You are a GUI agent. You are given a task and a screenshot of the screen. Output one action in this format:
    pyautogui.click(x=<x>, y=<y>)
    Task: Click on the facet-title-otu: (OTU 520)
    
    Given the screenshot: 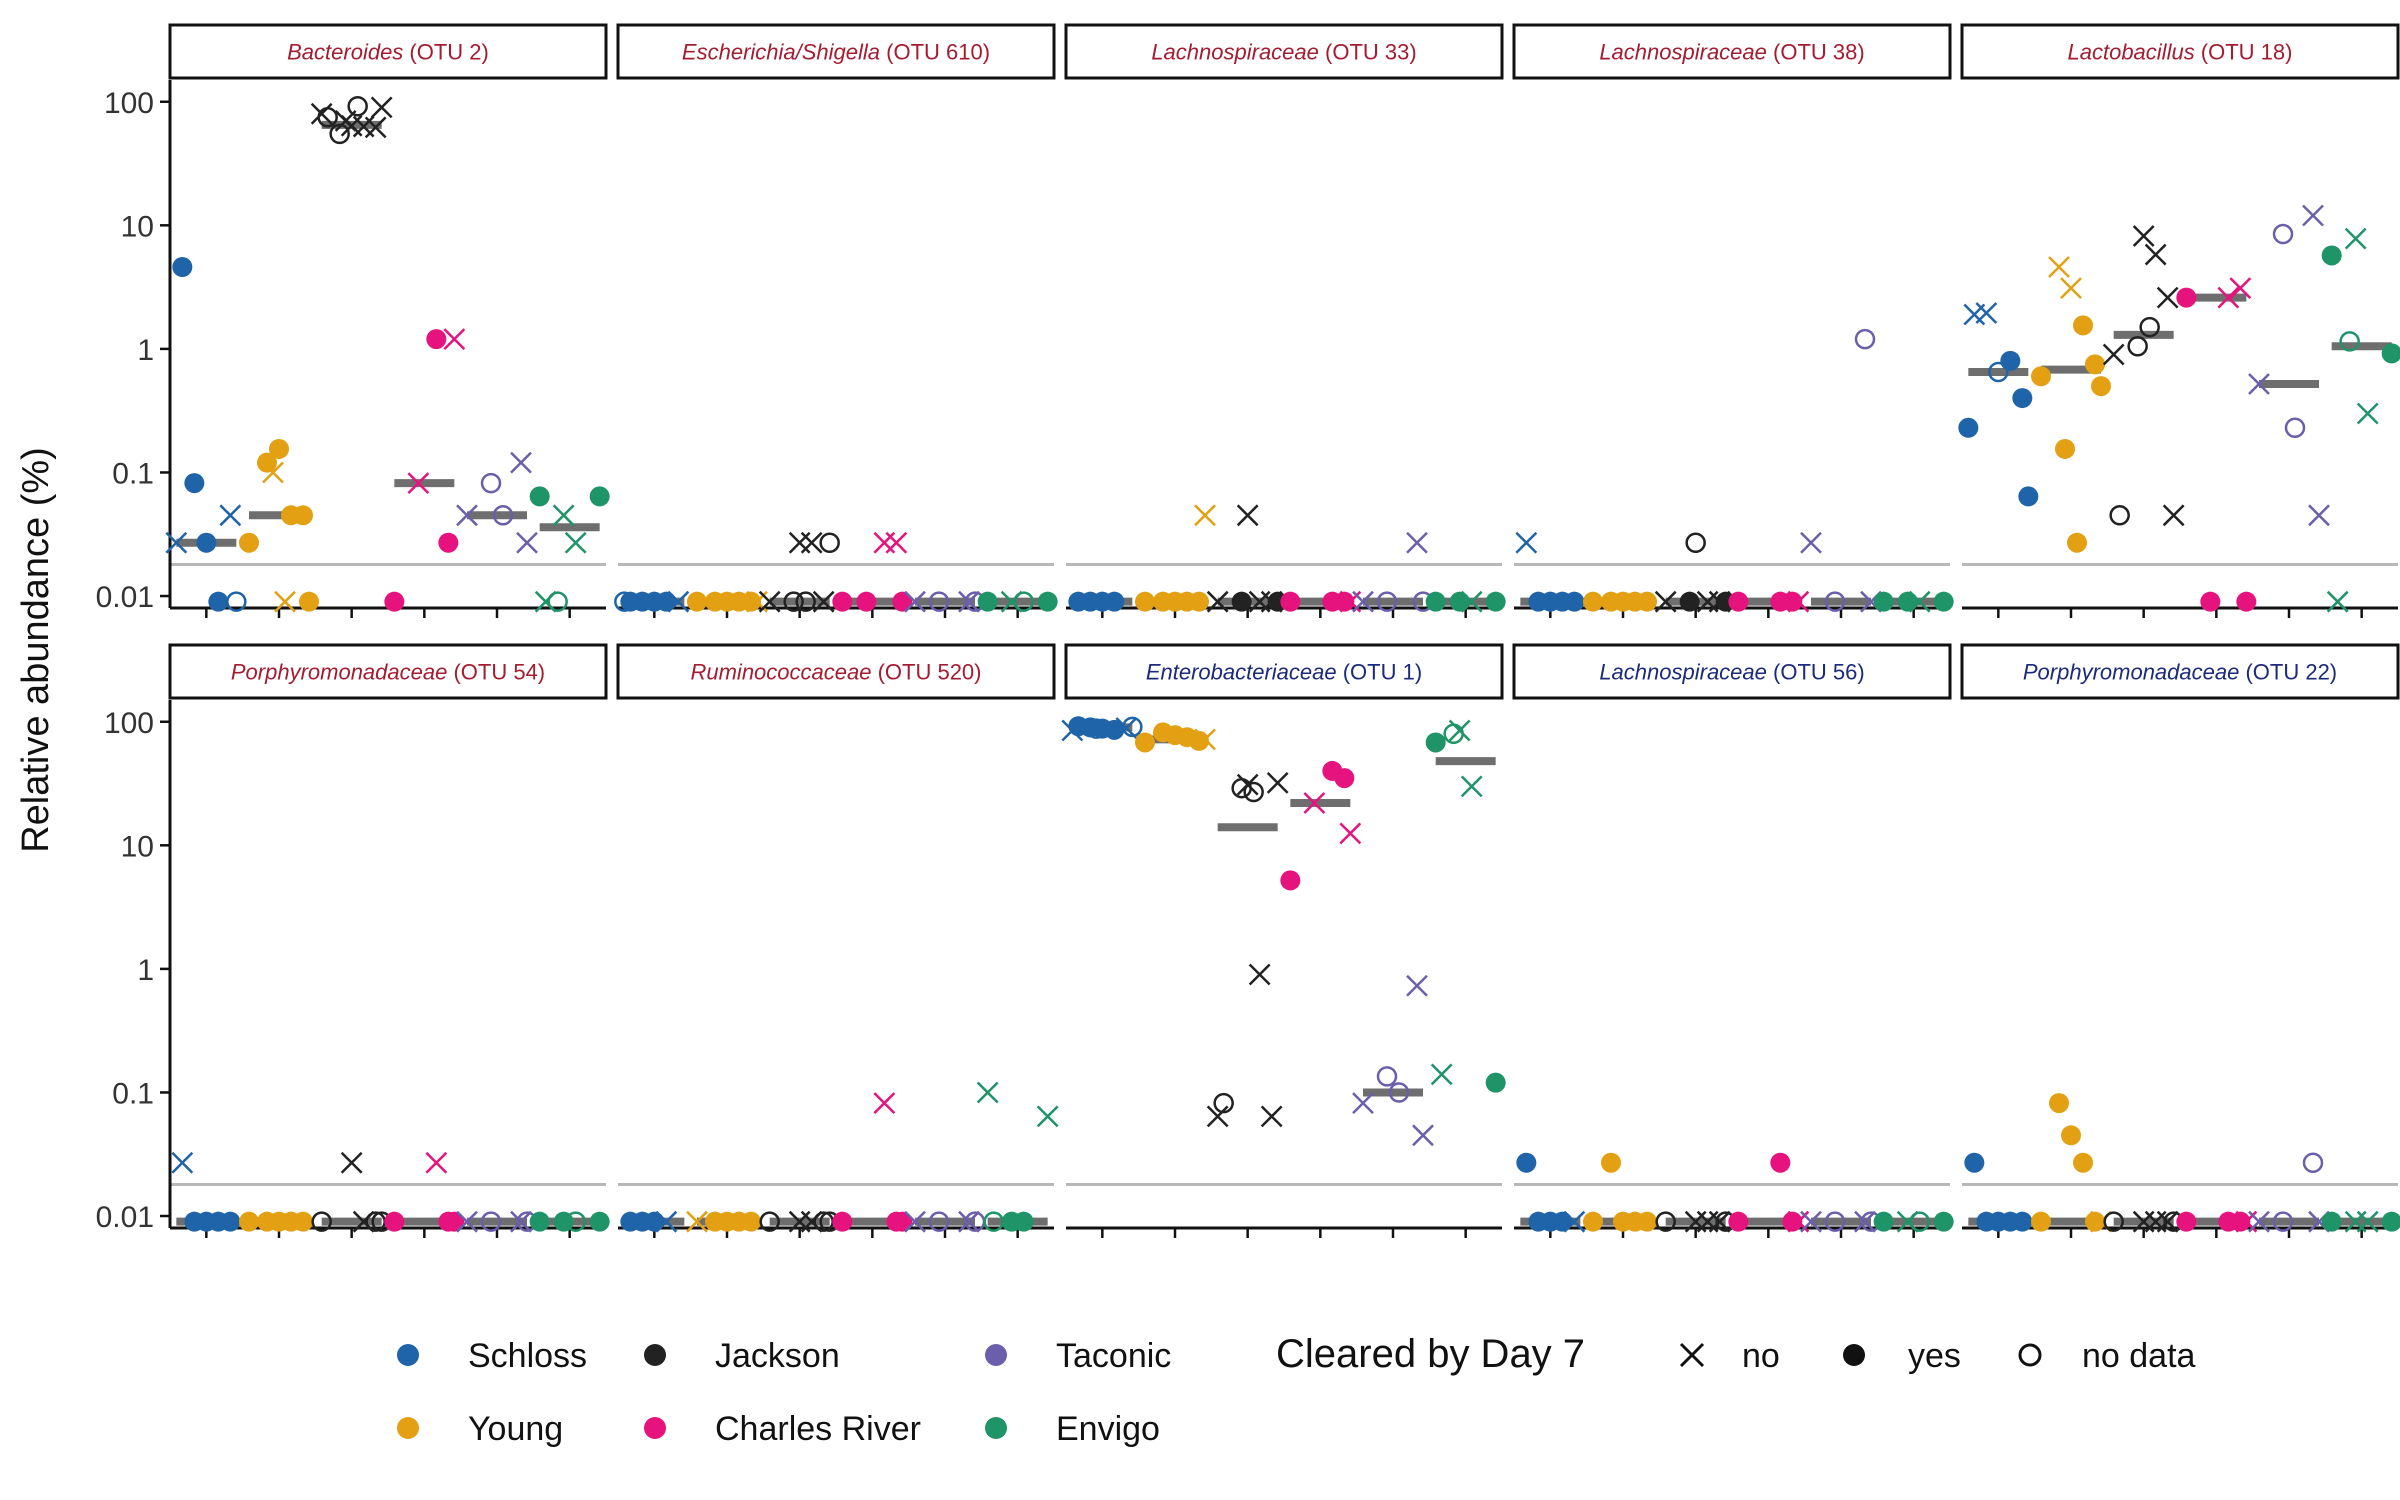 What is the action you would take?
    pyautogui.click(x=926, y=672)
    